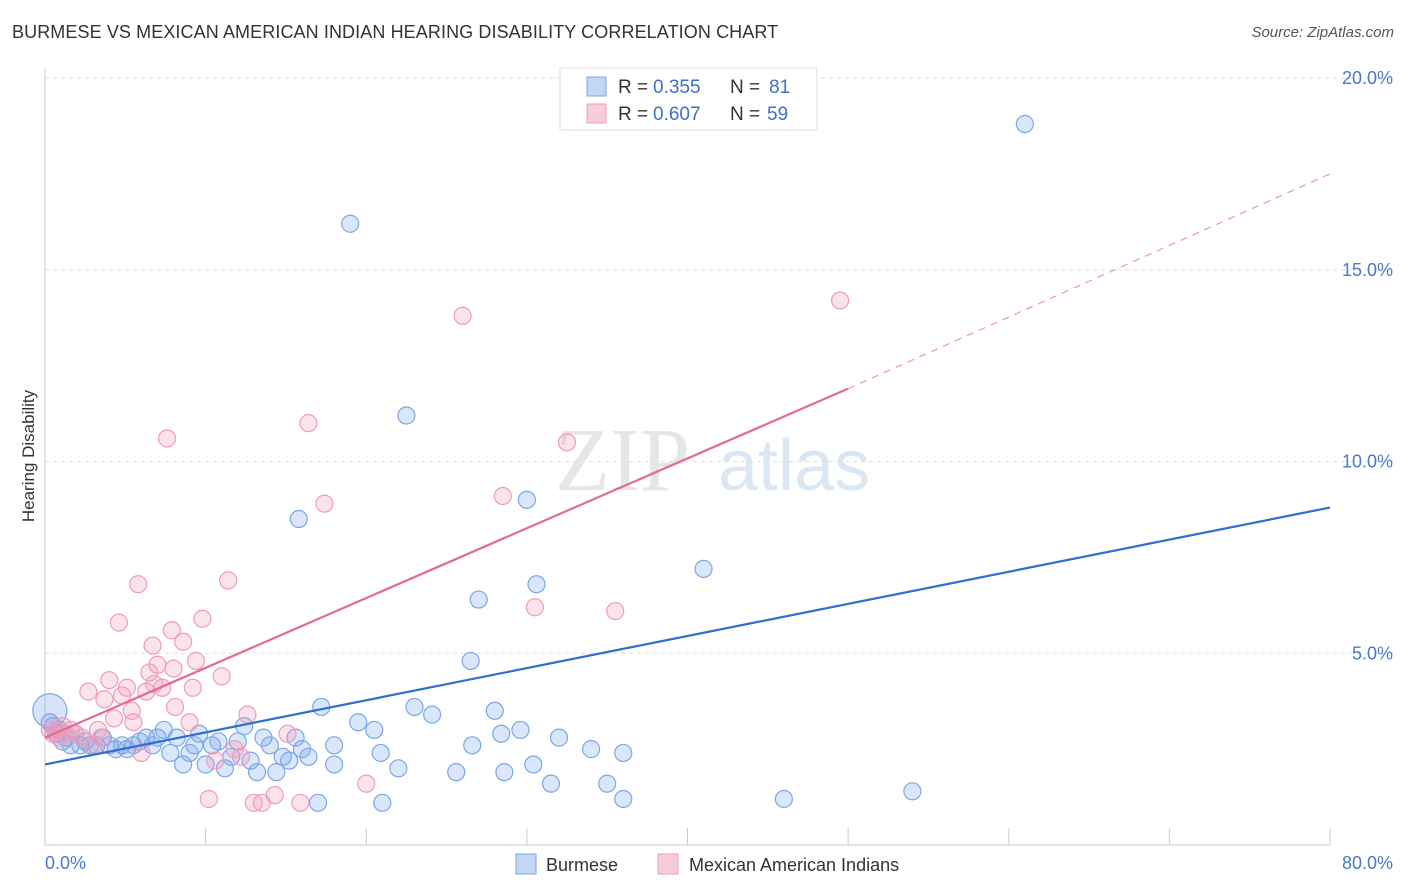 This screenshot has height=892, width=1406. What do you see at coordinates (596, 113) in the screenshot?
I see `legend-swatch-mexican-american-indians` at bounding box center [596, 113].